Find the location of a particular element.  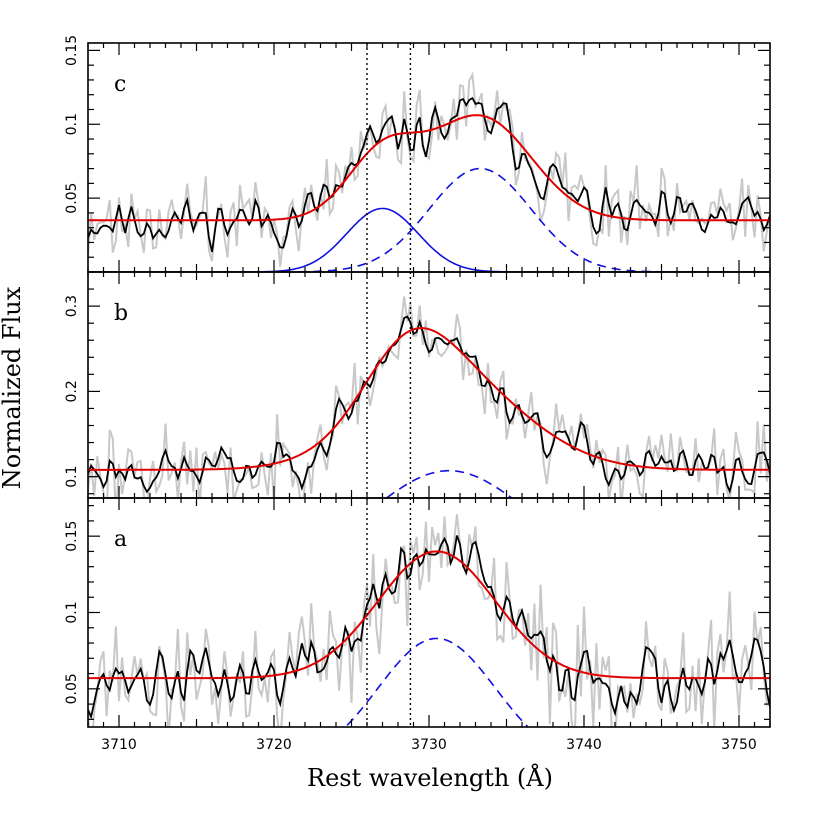

x-tick-label: 3730 is located at coordinates (429, 745).